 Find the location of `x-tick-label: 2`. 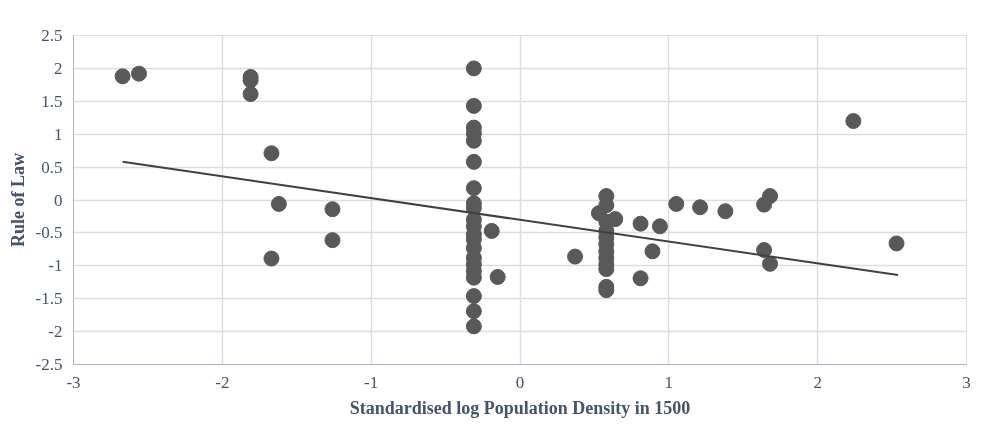

x-tick-label: 2 is located at coordinates (817, 382).